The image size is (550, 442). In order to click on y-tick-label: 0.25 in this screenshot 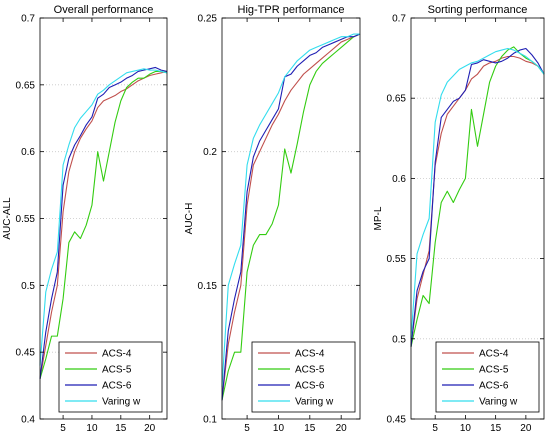, I will do `click(208, 19)`.